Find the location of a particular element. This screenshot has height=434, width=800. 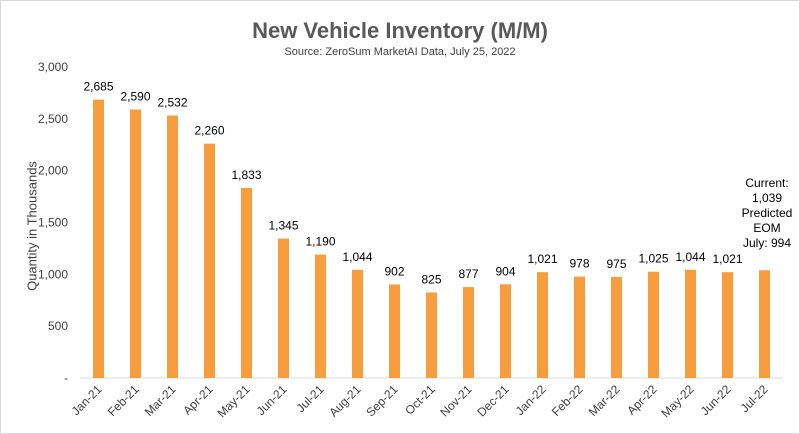

data-label: 2,685 is located at coordinates (98, 87).